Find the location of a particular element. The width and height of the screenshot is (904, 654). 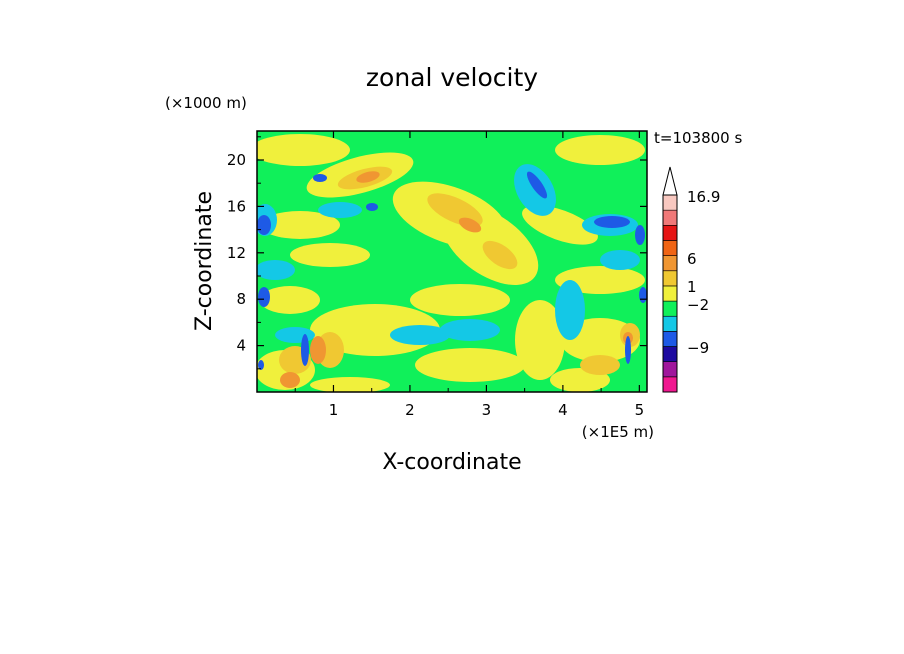

colorbar-label-3: −2 is located at coordinates (698, 305).